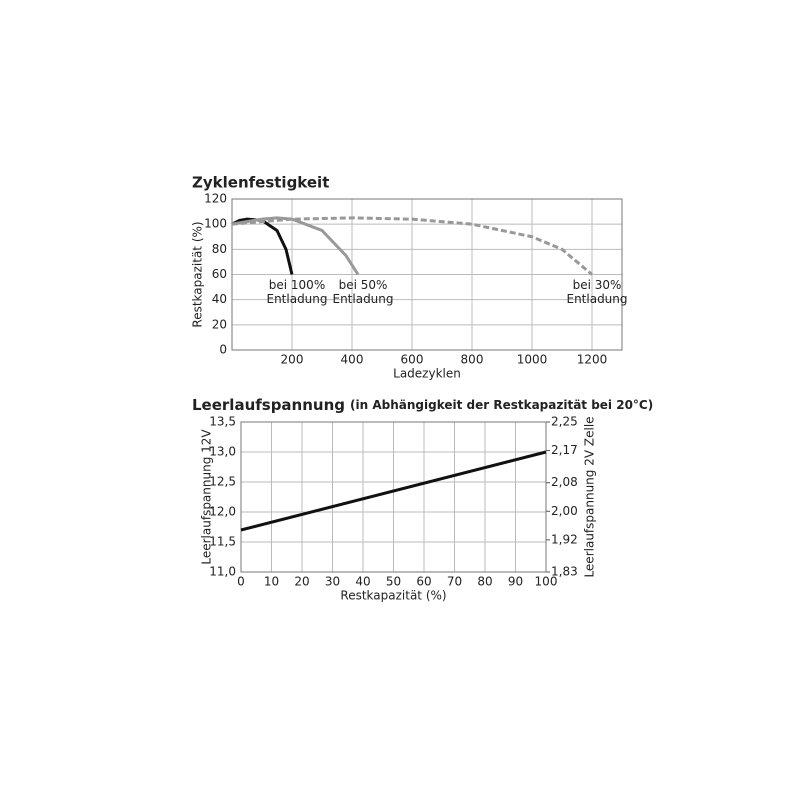 The width and height of the screenshot is (800, 800). I want to click on x-tick-label: 10, so click(271, 582).